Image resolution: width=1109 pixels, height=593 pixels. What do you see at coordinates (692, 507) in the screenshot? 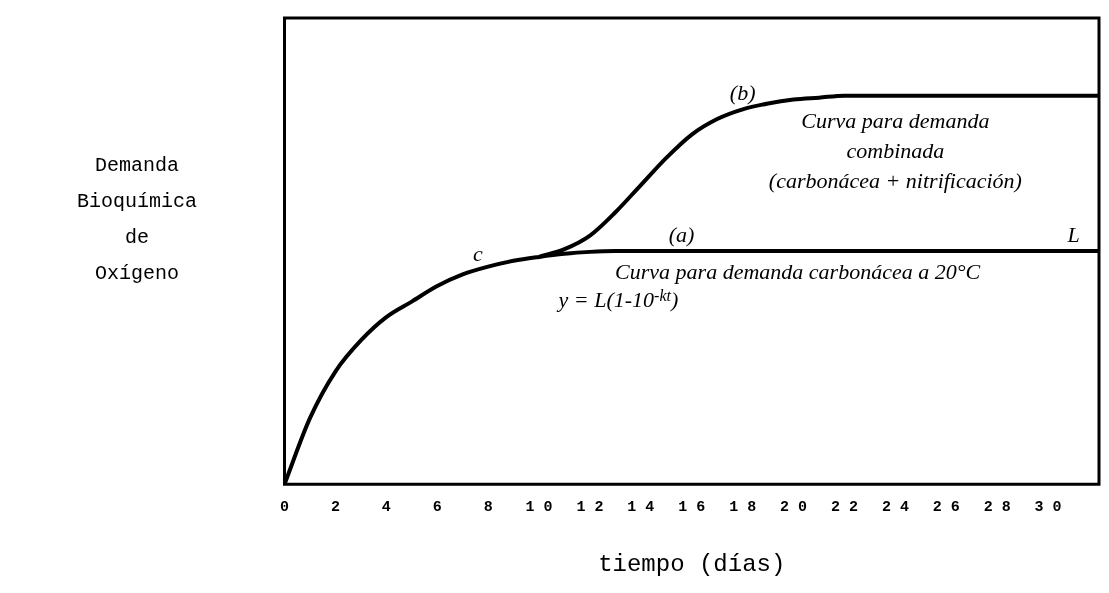
I see `x-tick-label: 1 6` at bounding box center [692, 507].